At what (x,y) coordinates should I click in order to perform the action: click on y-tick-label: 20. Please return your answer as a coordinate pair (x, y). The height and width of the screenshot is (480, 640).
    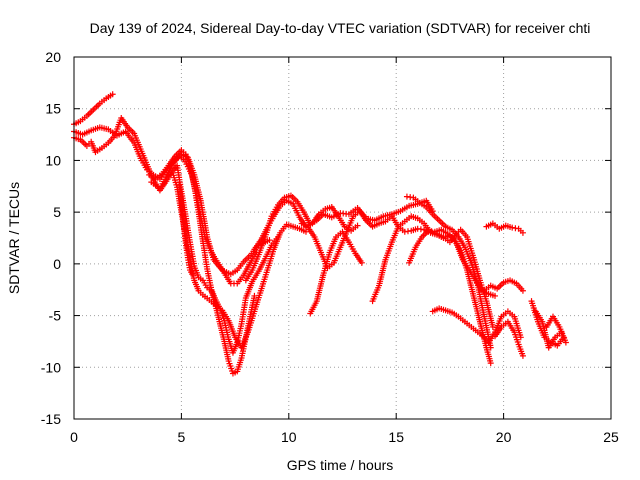
    Looking at the image, I should click on (53, 57).